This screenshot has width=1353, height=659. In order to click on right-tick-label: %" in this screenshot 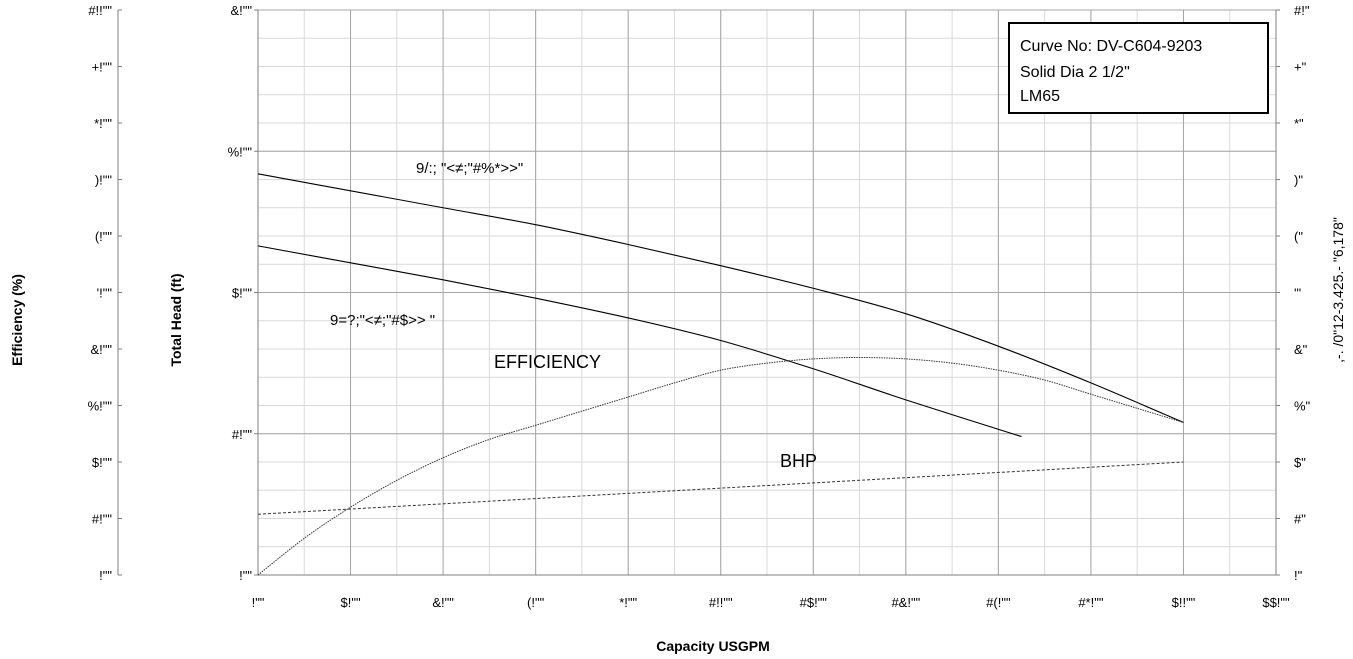, I will do `click(1302, 406)`.